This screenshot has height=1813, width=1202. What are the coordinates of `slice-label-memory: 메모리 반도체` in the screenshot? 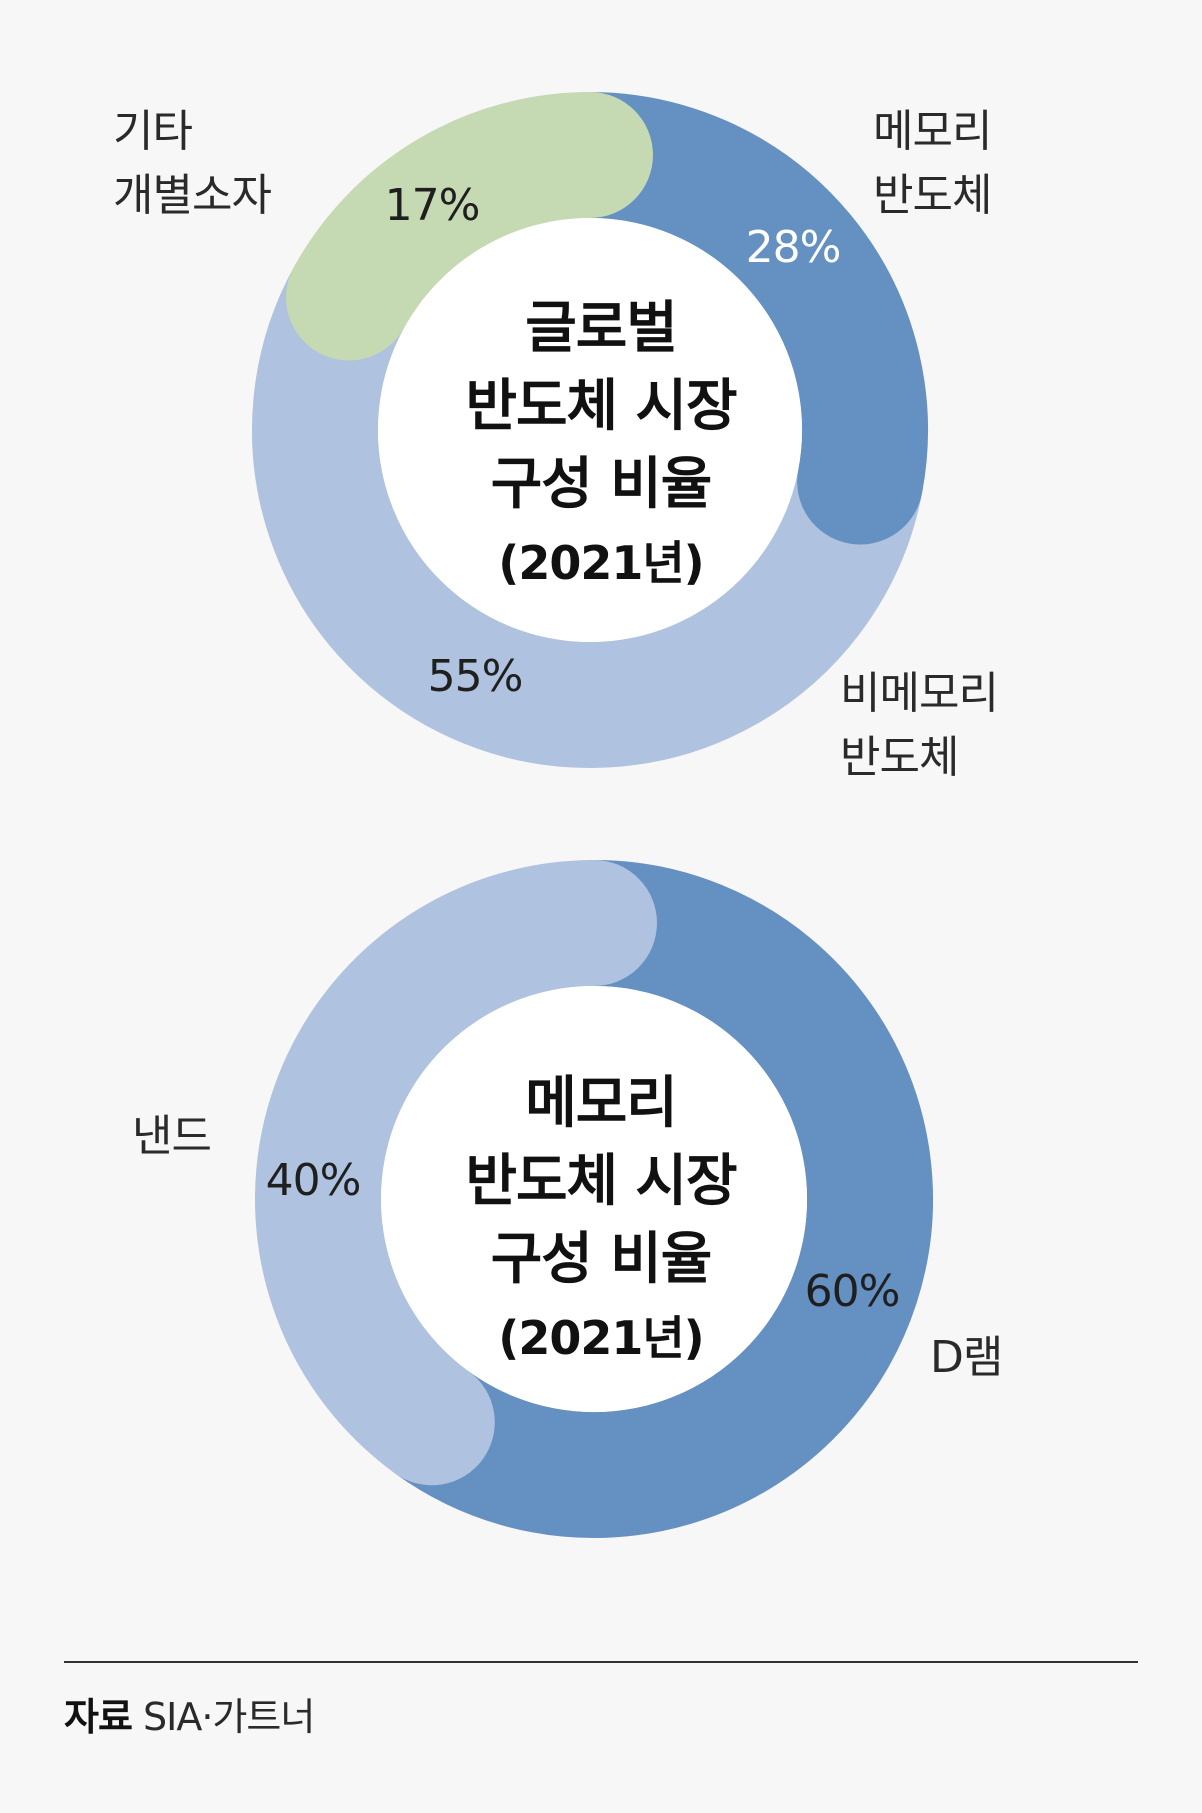 It's located at (932, 164).